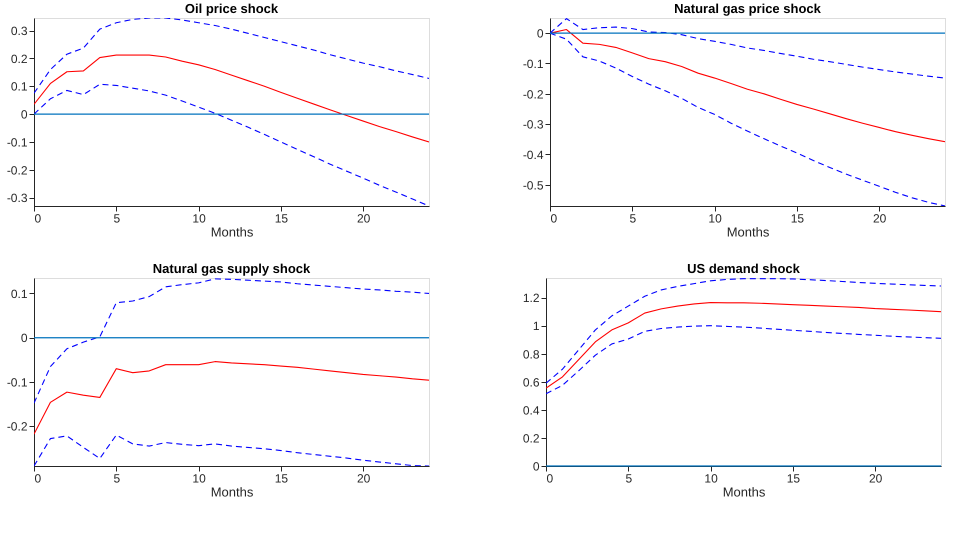  I want to click on y-tick-label: 0.8, so click(531, 354).